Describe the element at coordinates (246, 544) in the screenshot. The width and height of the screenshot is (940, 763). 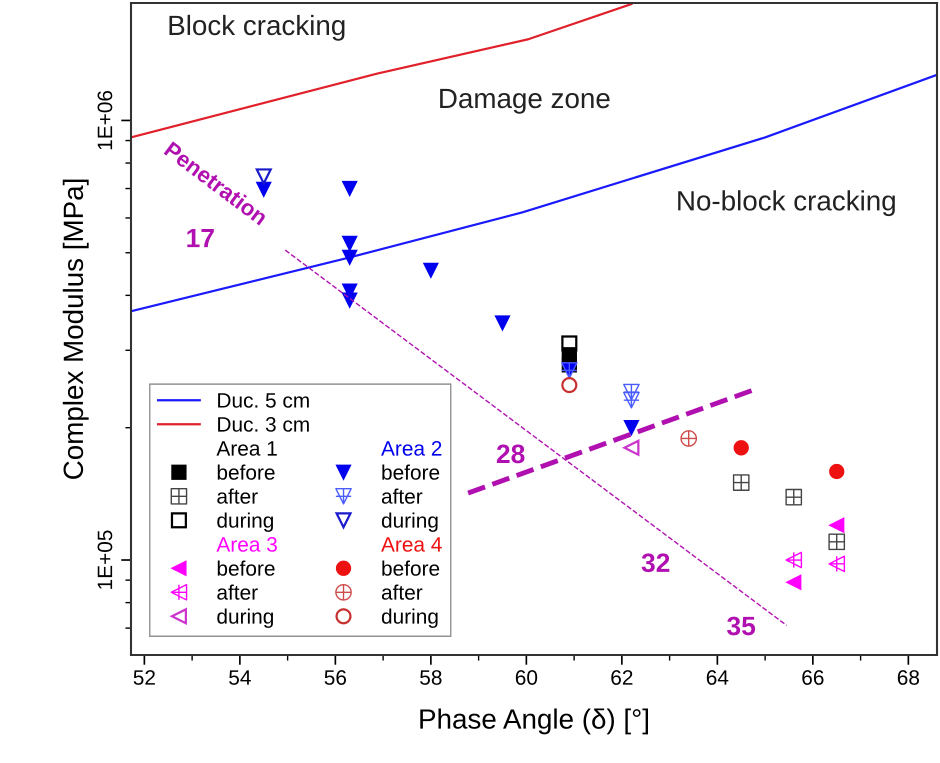
I see `annotation: Area 3` at that location.